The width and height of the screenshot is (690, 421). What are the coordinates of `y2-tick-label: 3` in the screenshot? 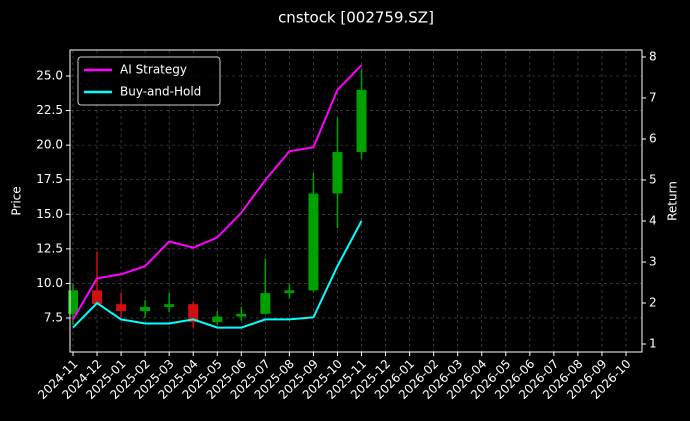 It's located at (653, 261).